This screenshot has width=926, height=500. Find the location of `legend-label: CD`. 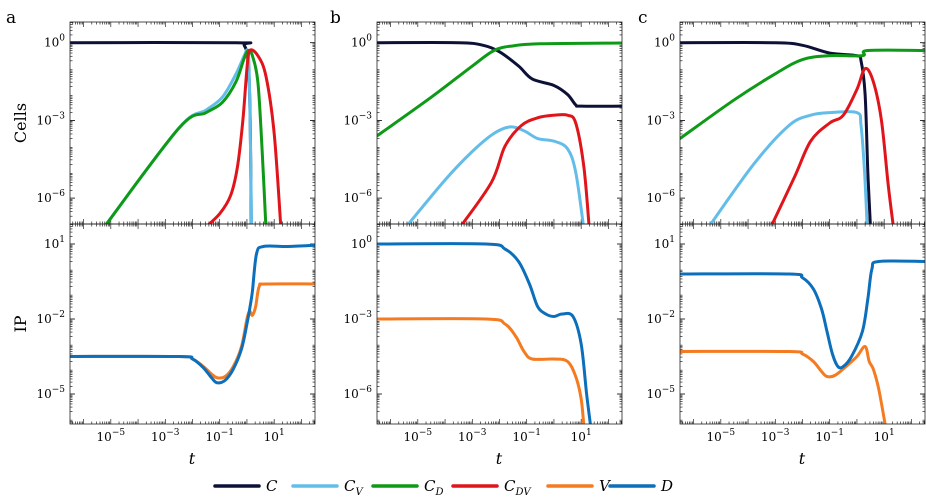

legend-label: CD is located at coordinates (434, 487).